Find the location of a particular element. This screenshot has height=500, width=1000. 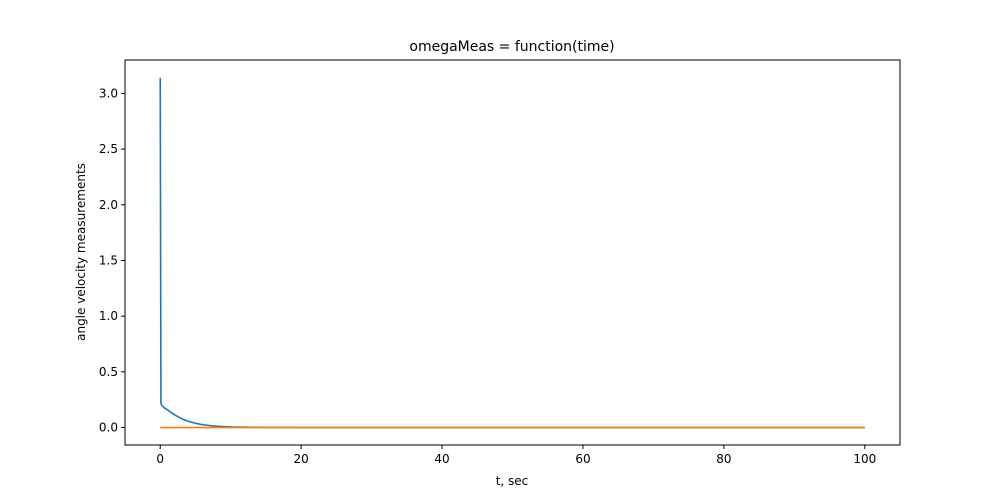

x-tick-label: 0 is located at coordinates (160, 459).